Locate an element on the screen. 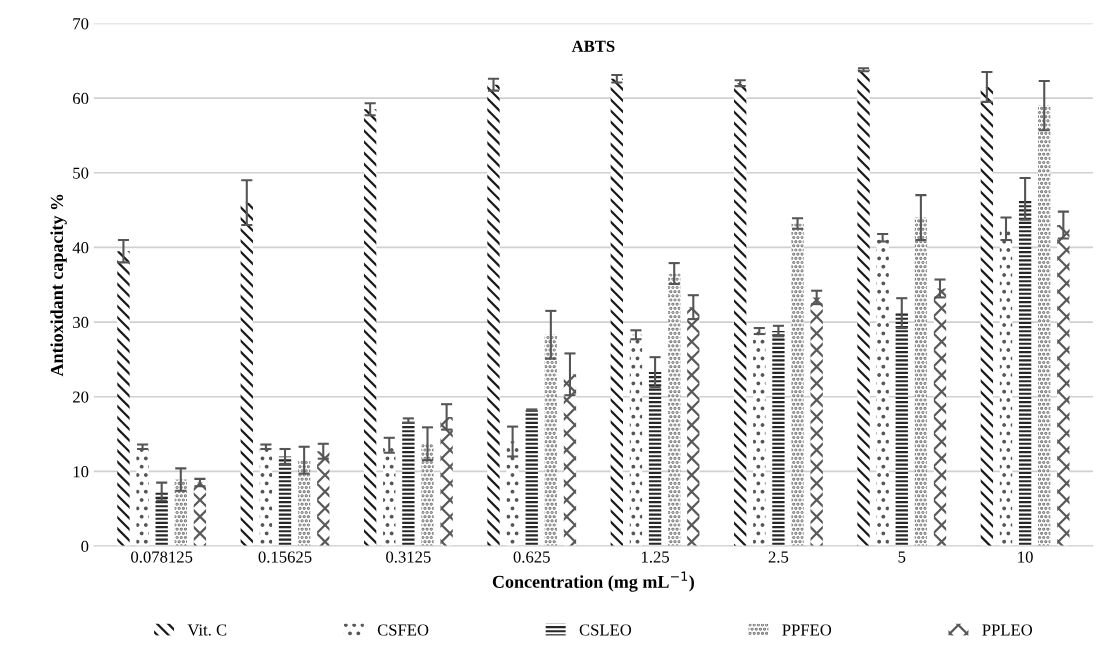  x-axis-title: Concentration (mg mL$^{−1}$) is located at coordinates (593, 581).